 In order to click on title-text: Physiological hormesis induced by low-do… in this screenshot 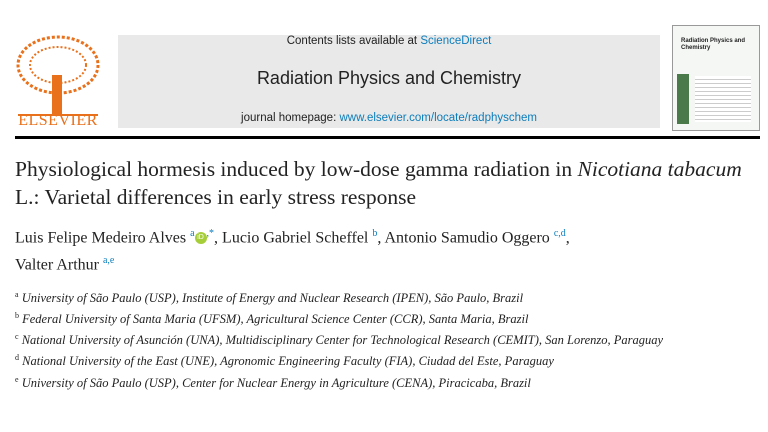, I will do `click(296, 169)`.